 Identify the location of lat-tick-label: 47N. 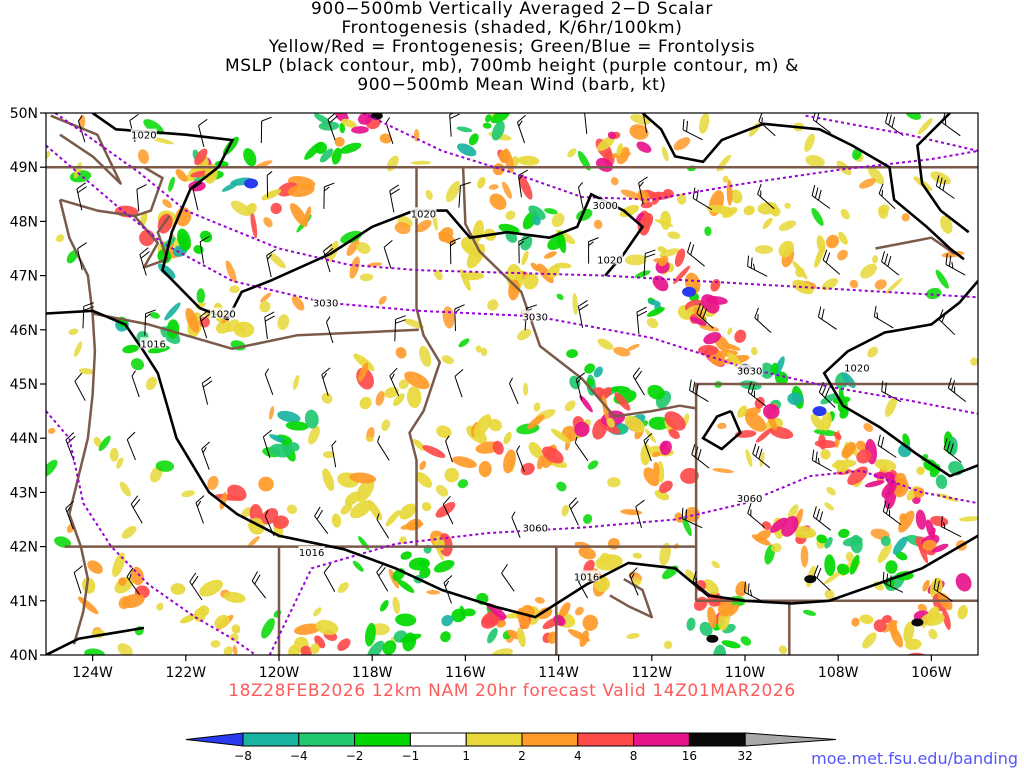
(24, 277).